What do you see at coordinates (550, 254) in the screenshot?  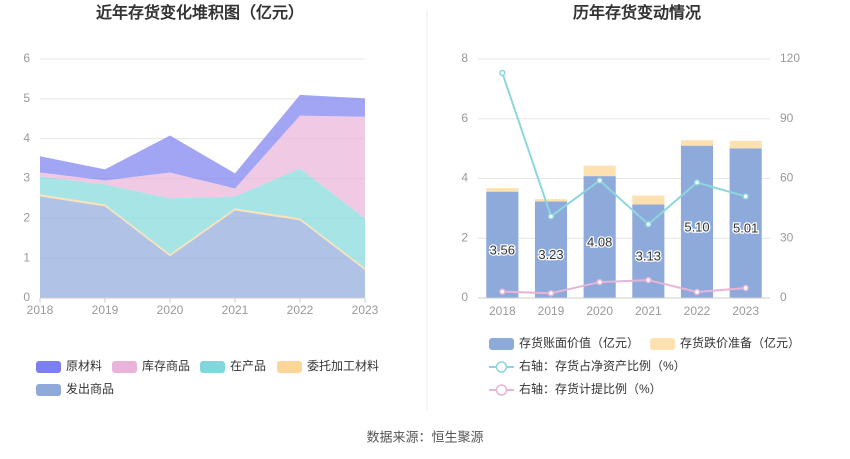 I see `data-label: 3.23` at bounding box center [550, 254].